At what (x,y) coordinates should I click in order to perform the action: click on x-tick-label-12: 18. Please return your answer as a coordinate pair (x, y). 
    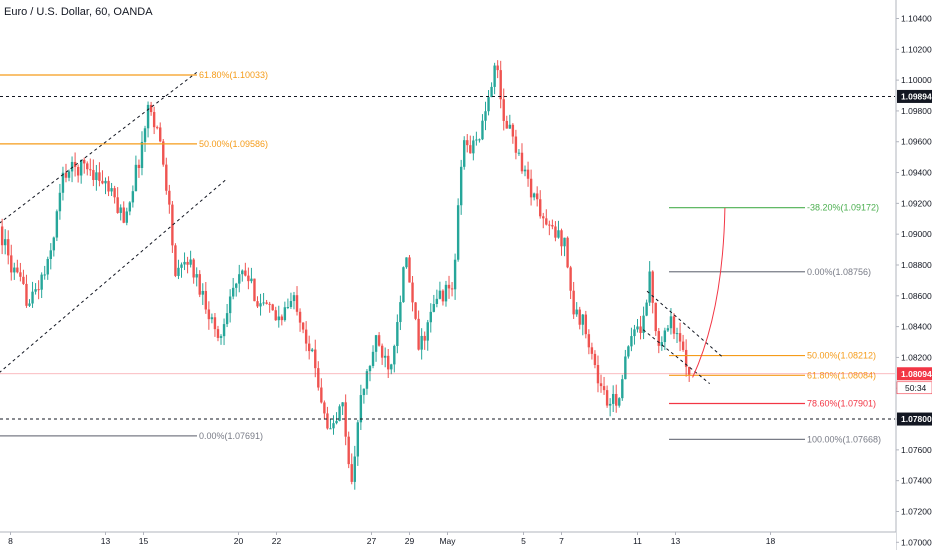
    Looking at the image, I should click on (771, 541).